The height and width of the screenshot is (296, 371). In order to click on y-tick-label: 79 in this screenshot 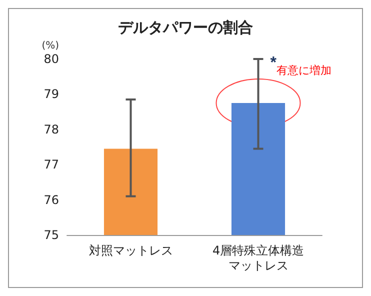, I will do `click(51, 94)`.